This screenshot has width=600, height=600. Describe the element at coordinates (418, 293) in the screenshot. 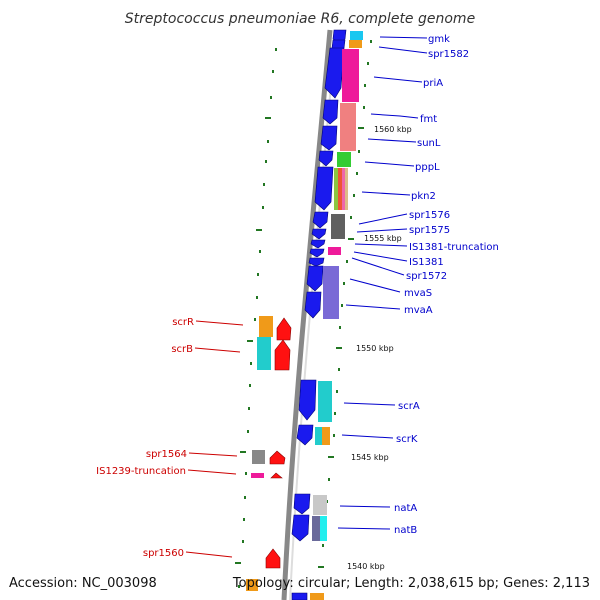

I see `label-mvaS: mvaS` at that location.